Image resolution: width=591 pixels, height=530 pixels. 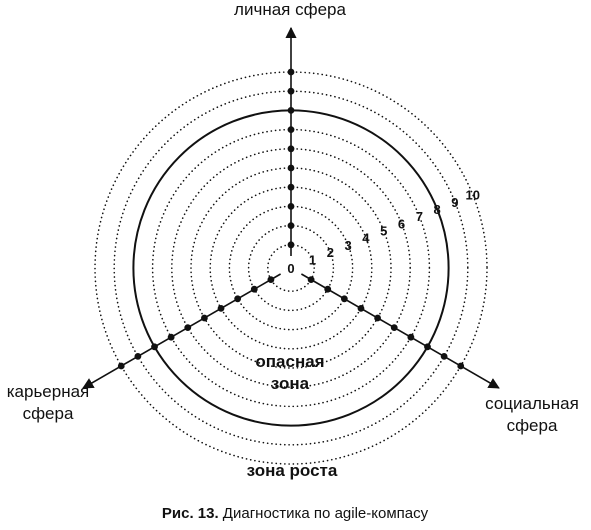 What do you see at coordinates (312, 259) in the screenshot?
I see `scale-number-1: 1` at bounding box center [312, 259].